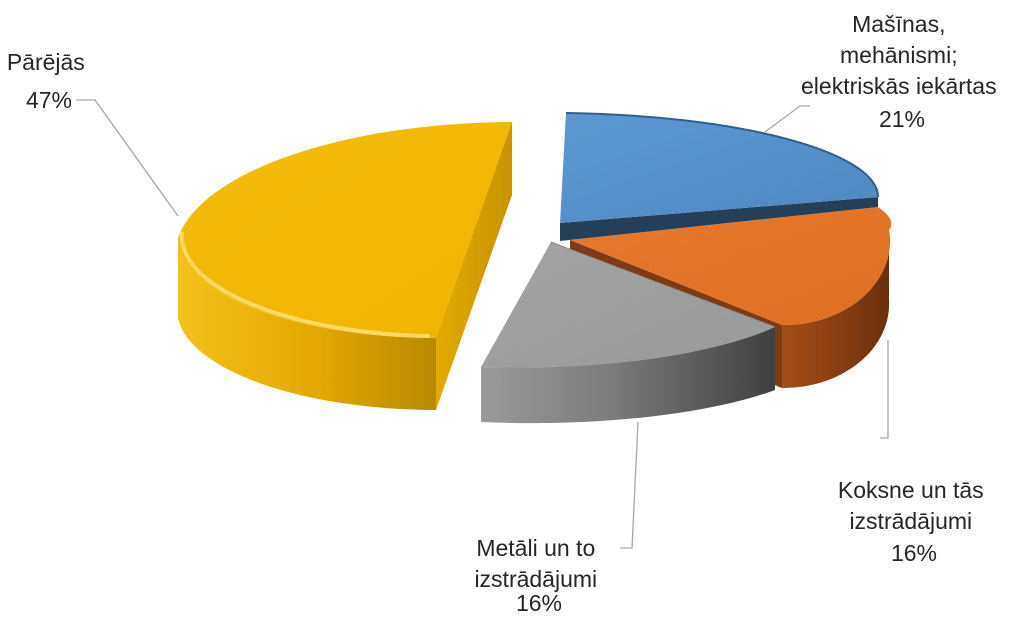  What do you see at coordinates (628, 375) in the screenshot?
I see `pie-slice-metali-side` at bounding box center [628, 375].